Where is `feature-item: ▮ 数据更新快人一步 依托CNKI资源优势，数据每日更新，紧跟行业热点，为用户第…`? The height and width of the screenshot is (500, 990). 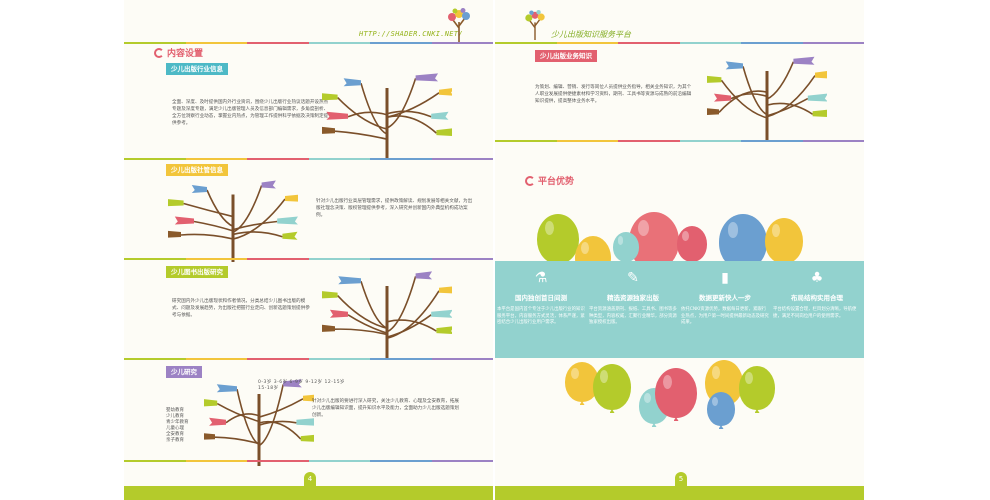 feature-item: ▮ 数据更新快人一步 依托CNKI资源优势，数据每日更新，紧跟行业热点，为用户第… is located at coordinates (725, 297).